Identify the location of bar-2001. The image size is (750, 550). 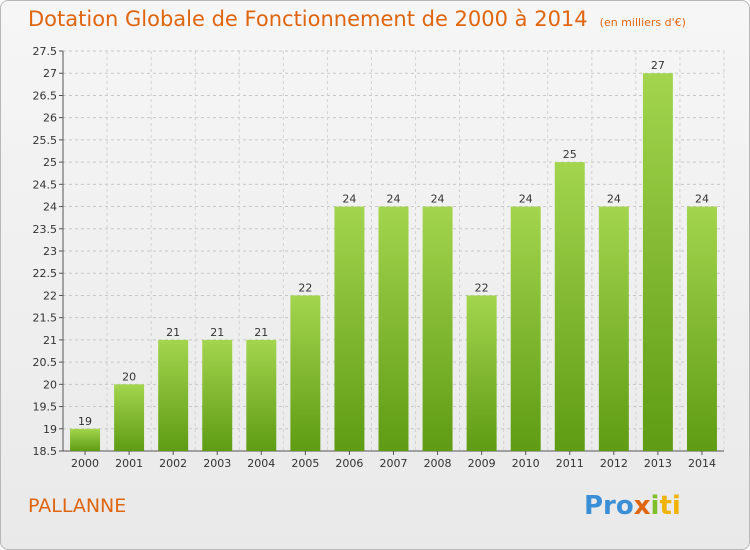
(129, 417).